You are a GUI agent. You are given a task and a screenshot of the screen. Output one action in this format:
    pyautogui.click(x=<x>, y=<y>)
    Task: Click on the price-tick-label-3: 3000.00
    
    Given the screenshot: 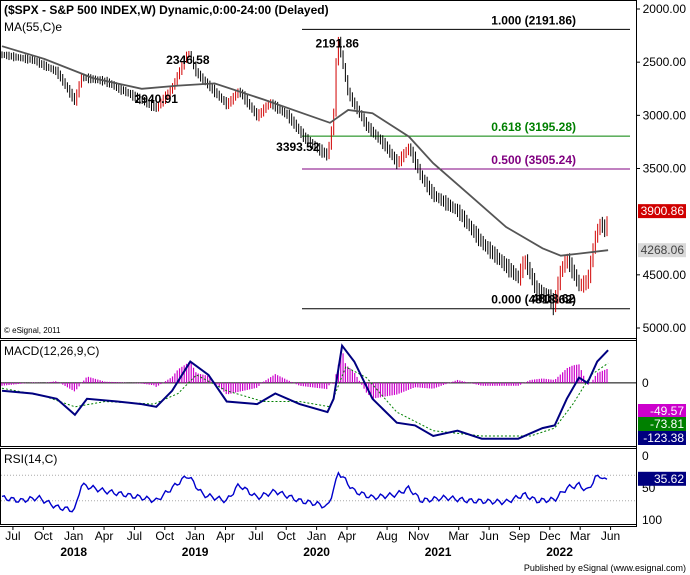 What is the action you would take?
    pyautogui.click(x=665, y=115)
    